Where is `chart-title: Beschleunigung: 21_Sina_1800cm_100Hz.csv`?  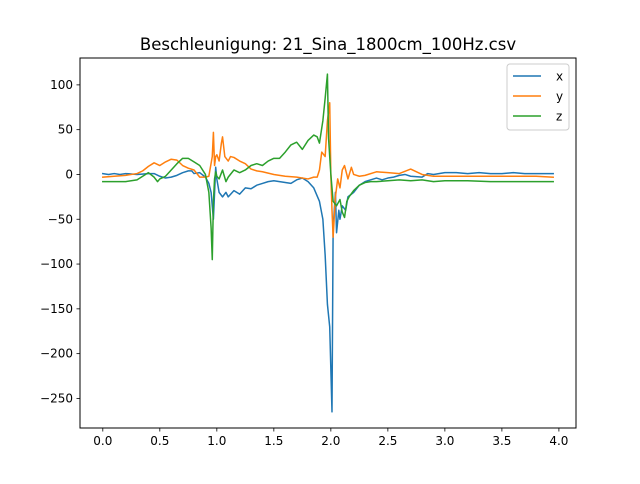
chart-title: Beschleunigung: 21_Sina_1800cm_100Hz.csv is located at coordinates (328, 45).